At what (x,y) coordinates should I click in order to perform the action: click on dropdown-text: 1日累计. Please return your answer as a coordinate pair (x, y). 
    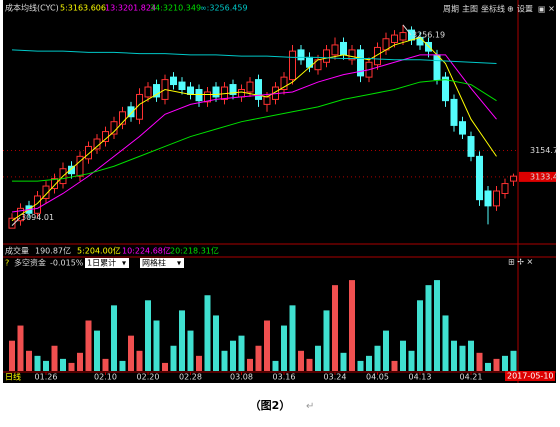
    Looking at the image, I should click on (101, 263).